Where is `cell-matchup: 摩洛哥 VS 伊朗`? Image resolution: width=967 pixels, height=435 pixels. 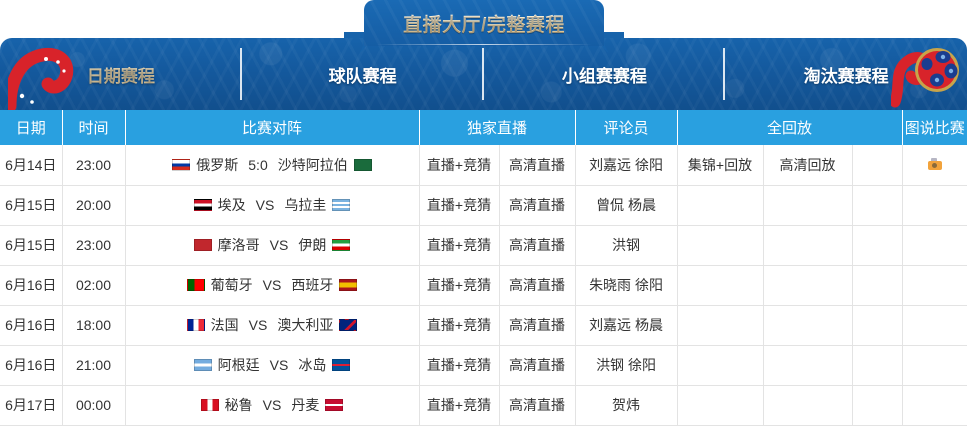 cell-matchup: 摩洛哥 VS 伊朗 is located at coordinates (272, 245).